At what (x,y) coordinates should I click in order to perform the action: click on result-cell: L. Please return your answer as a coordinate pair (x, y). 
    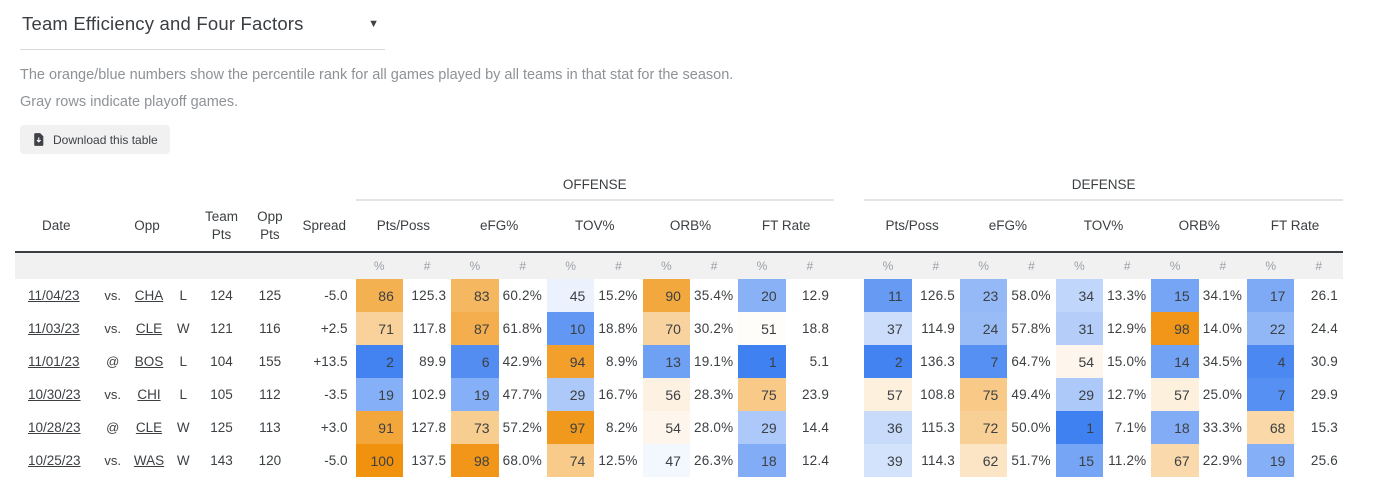
    Looking at the image, I should click on (183, 295).